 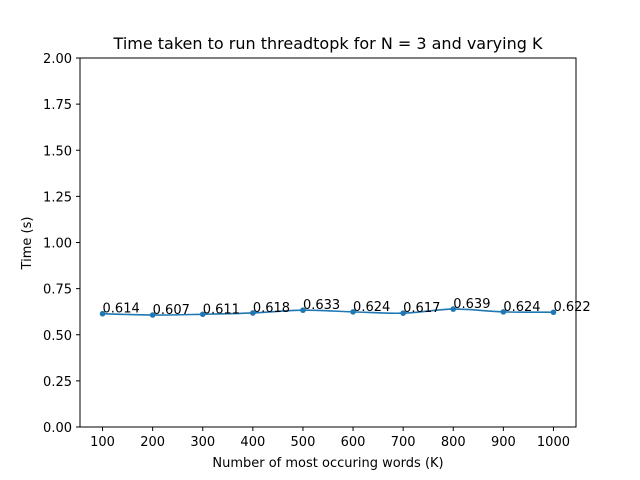 I want to click on data-label: 0.618, so click(x=271, y=308).